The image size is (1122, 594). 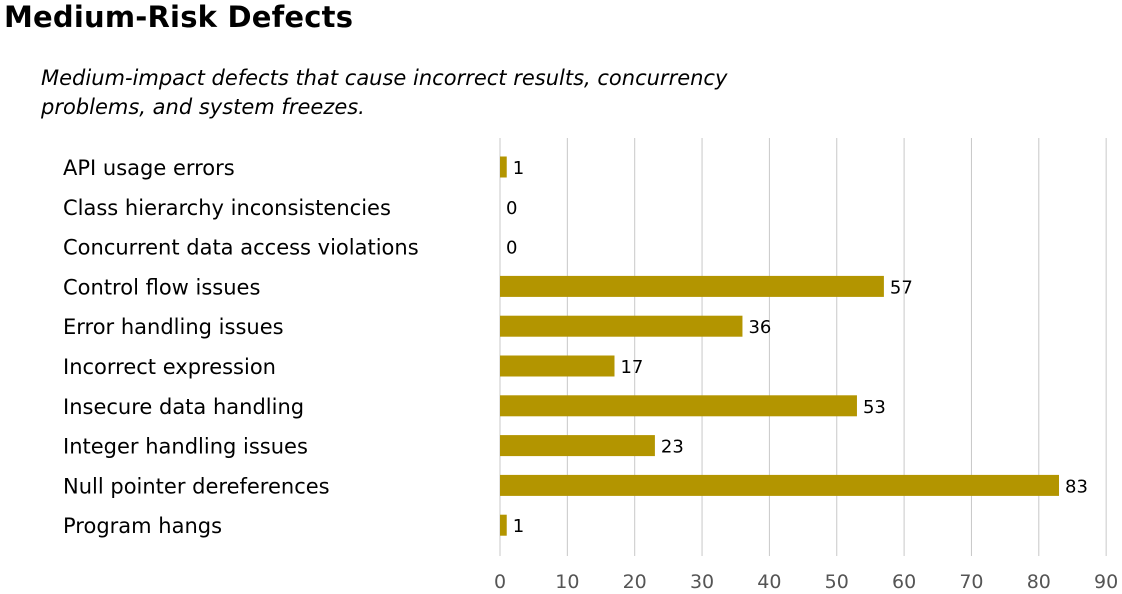 I want to click on x-tick-label: 60, so click(x=904, y=582).